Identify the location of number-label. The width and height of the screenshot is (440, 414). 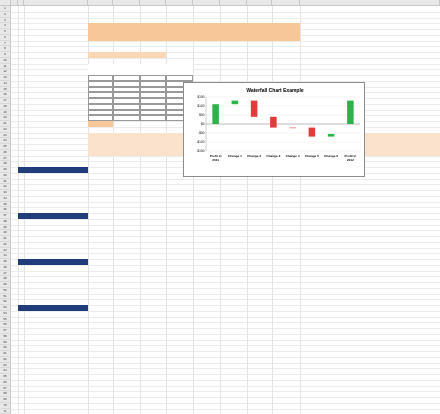
(48, 38).